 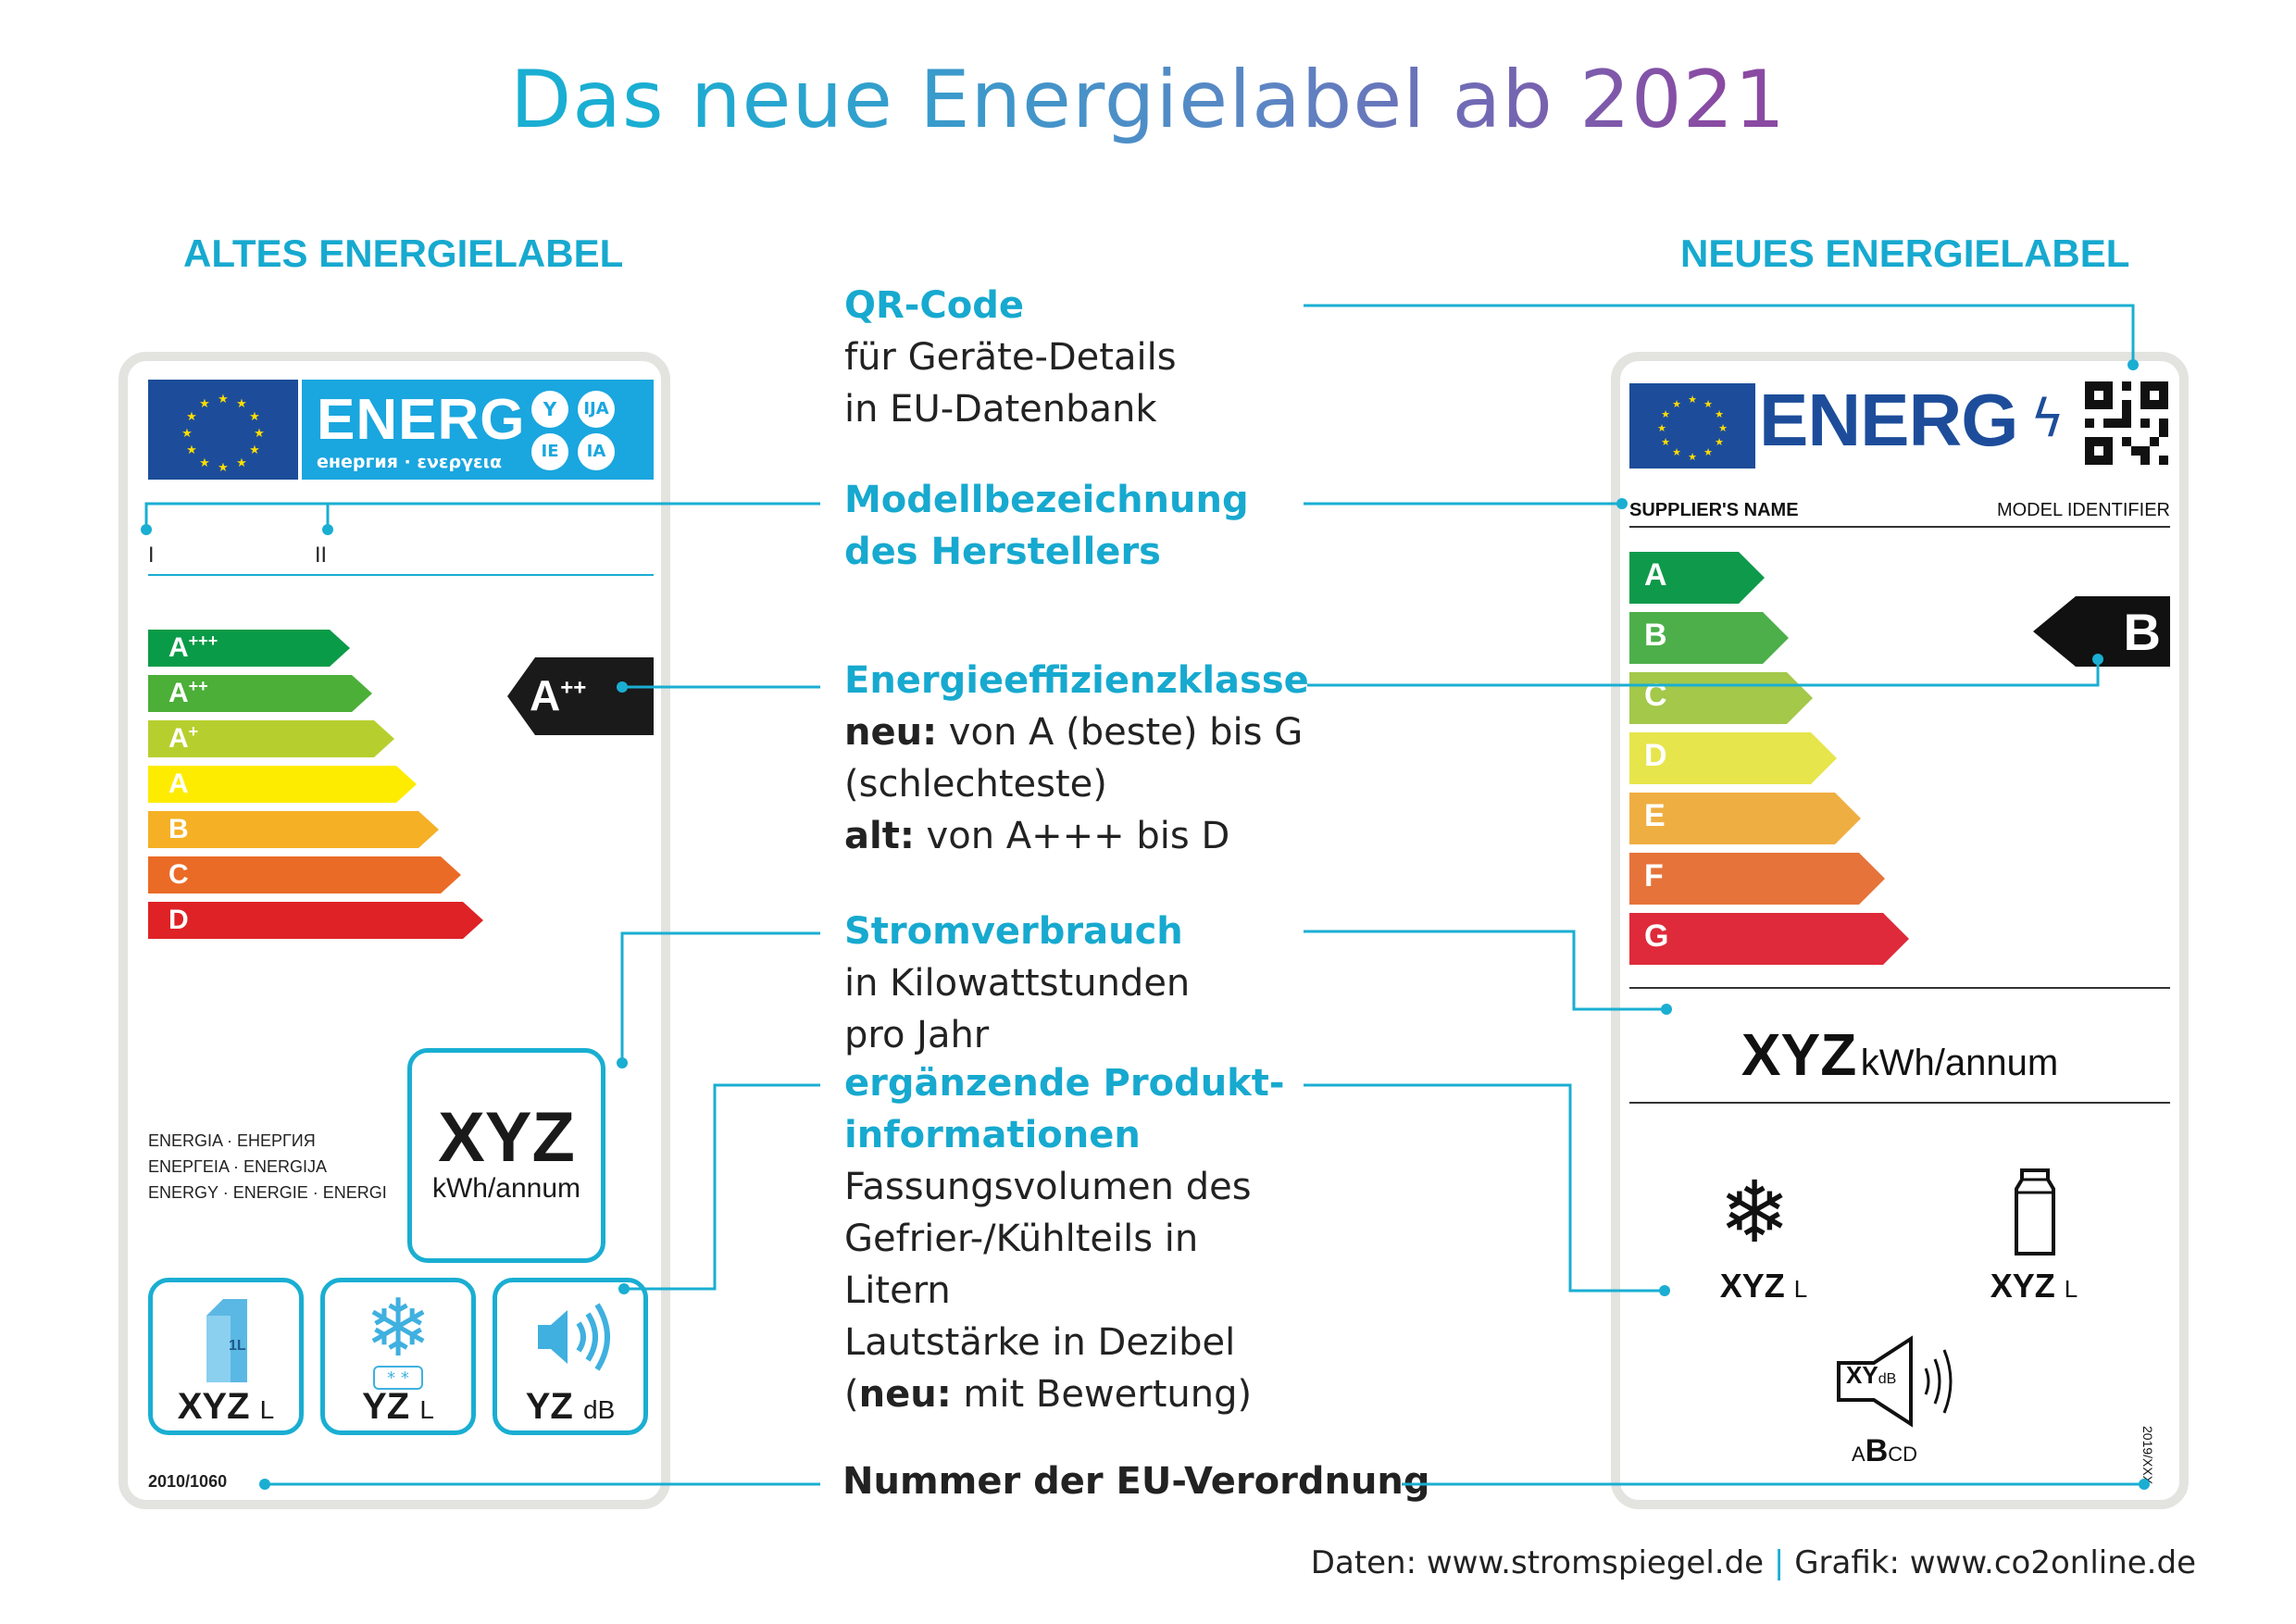 What do you see at coordinates (304, 874) in the screenshot?
I see `old-class-bar: C` at bounding box center [304, 874].